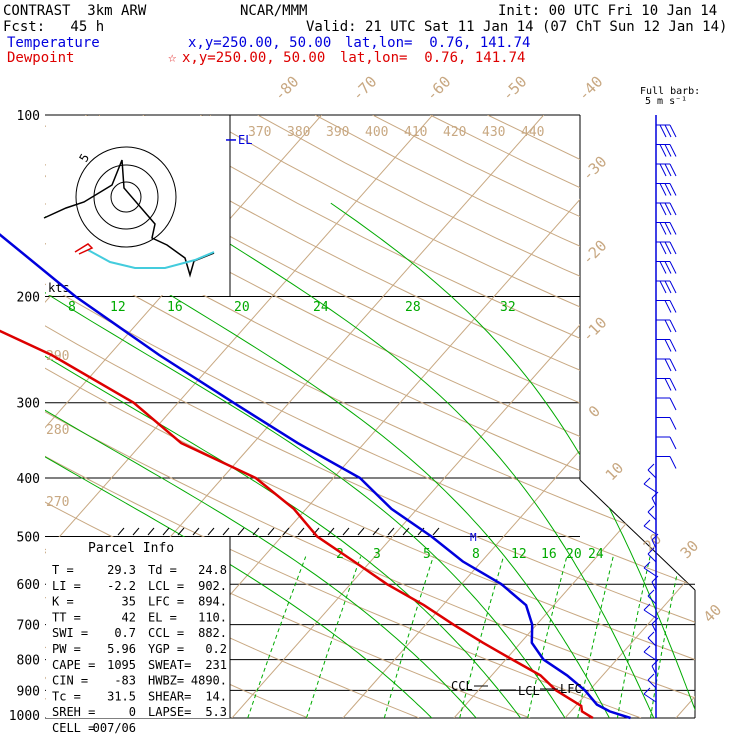 The image size is (740, 740). Describe the element at coordinates (254, 58) in the screenshot. I see `dew-legend-xy: x,y=250.00, 50.00` at that location.